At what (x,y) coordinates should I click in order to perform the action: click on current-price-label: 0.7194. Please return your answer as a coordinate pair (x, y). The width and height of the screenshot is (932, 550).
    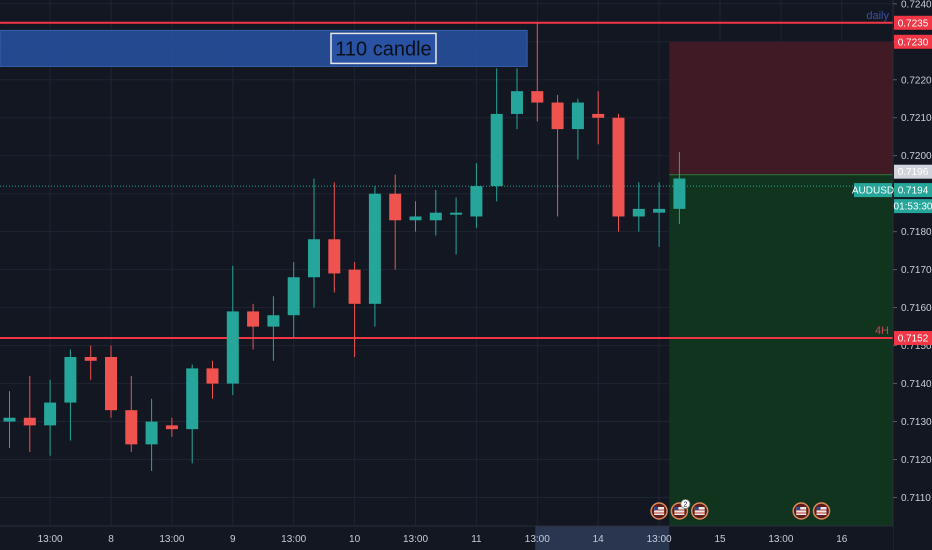
    Looking at the image, I should click on (913, 191).